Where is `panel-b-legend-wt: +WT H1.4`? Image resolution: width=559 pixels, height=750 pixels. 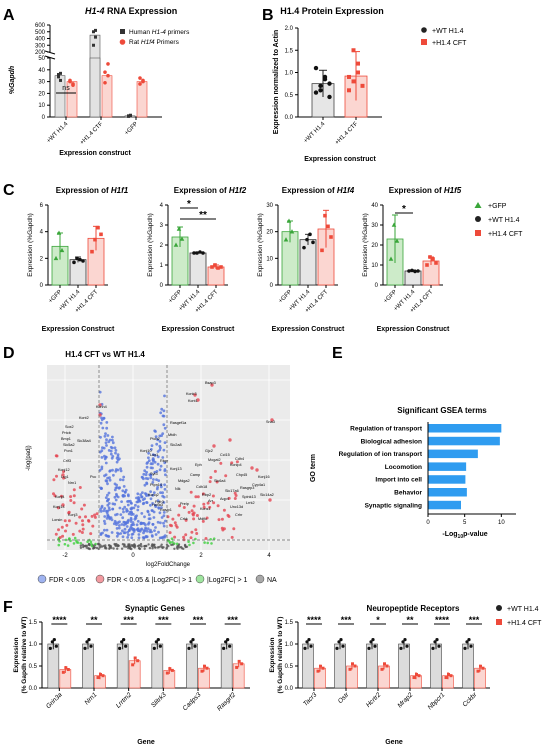
panel-b-legend-wt: +WT H1.4 is located at coordinates (448, 31).